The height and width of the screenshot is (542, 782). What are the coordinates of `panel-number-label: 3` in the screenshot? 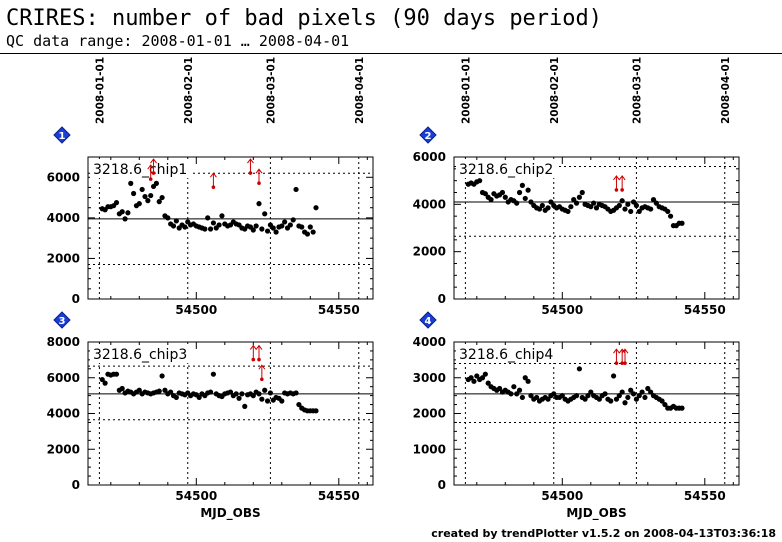 It's located at (62, 321).